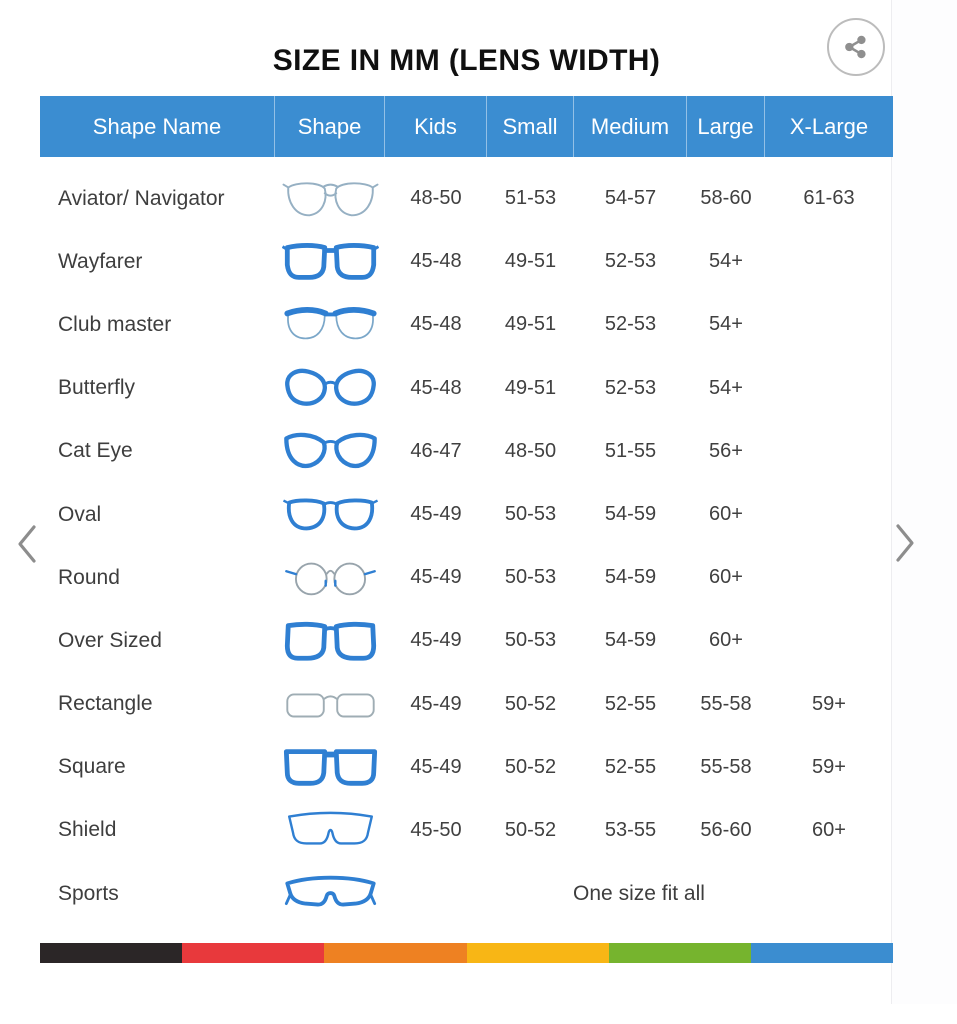 This screenshot has width=957, height=1024. I want to click on one-size-note: One size fit all, so click(639, 893).